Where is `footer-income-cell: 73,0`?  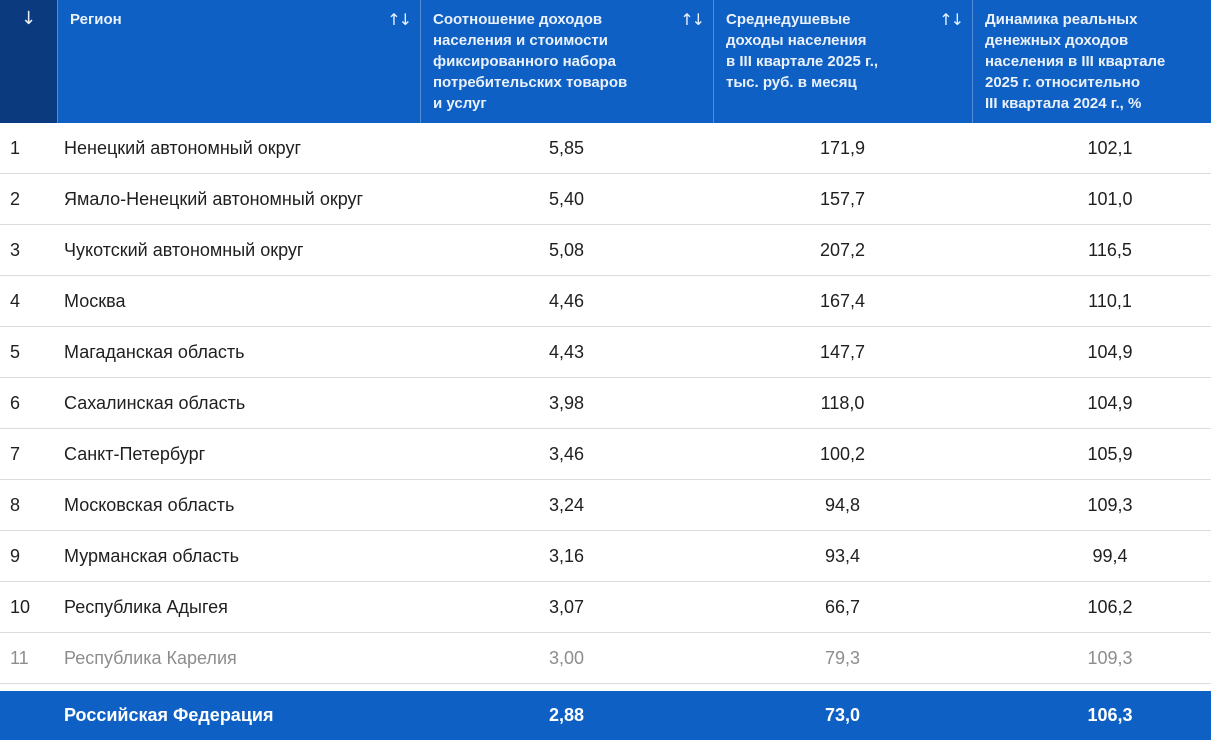
footer-income-cell: 73,0 is located at coordinates (842, 715).